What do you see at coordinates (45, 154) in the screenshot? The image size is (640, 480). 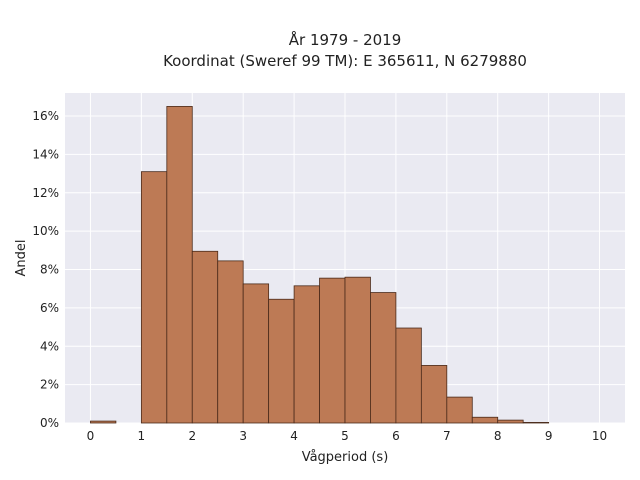 I see `y-tick-label: 14%` at bounding box center [45, 154].